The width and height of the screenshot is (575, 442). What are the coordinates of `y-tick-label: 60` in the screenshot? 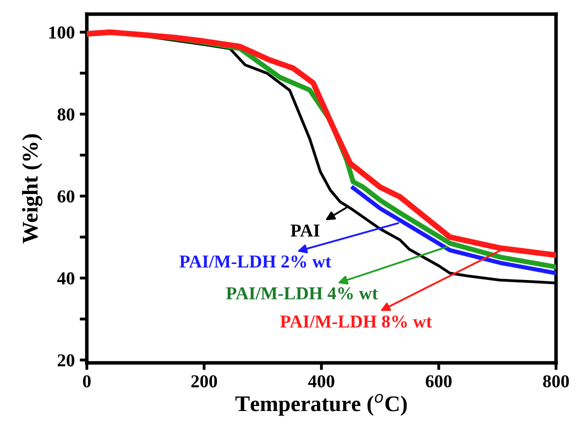 It's located at (66, 196).